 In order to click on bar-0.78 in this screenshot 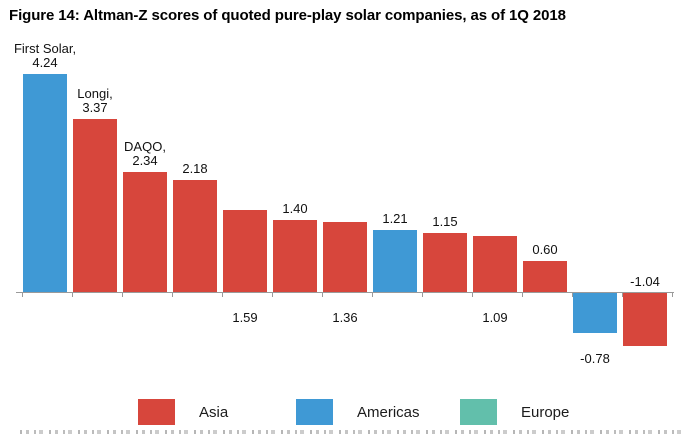, I will do `click(595, 313)`.